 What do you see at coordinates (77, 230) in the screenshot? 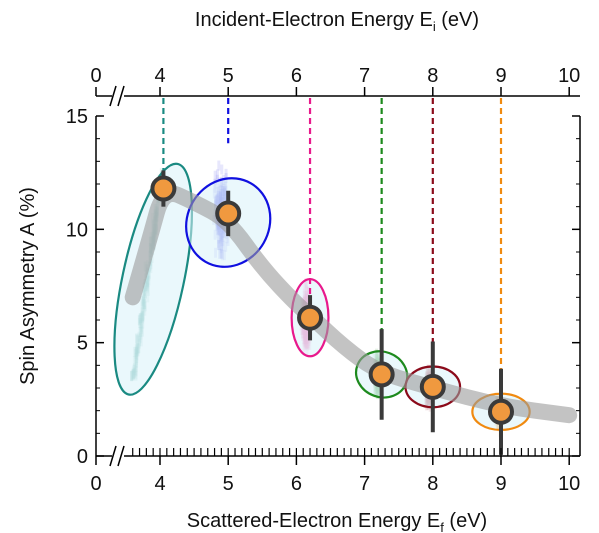
I see `y-tick-label: 10` at bounding box center [77, 230].